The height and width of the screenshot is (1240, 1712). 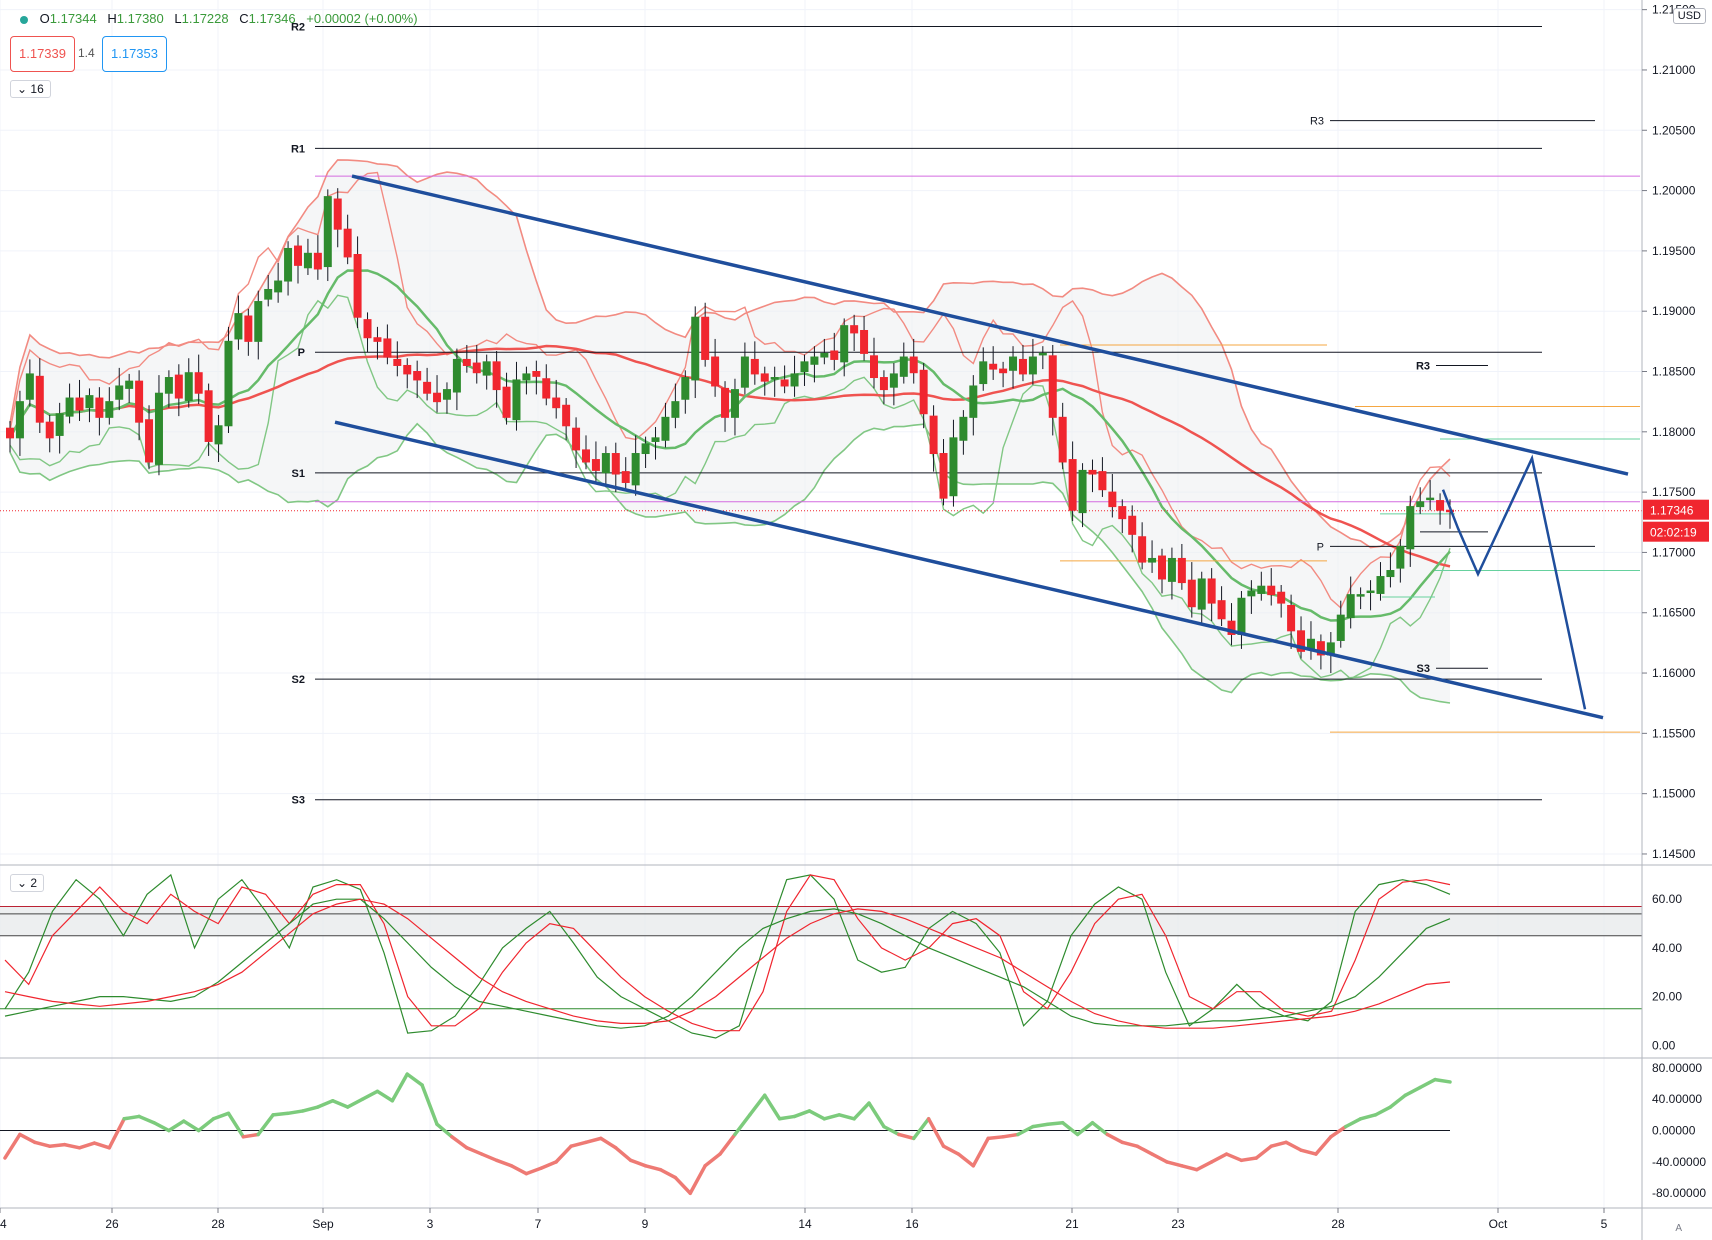 What do you see at coordinates (30, 89) in the screenshot?
I see `main-indicators-toggle: ⌄ 16` at bounding box center [30, 89].